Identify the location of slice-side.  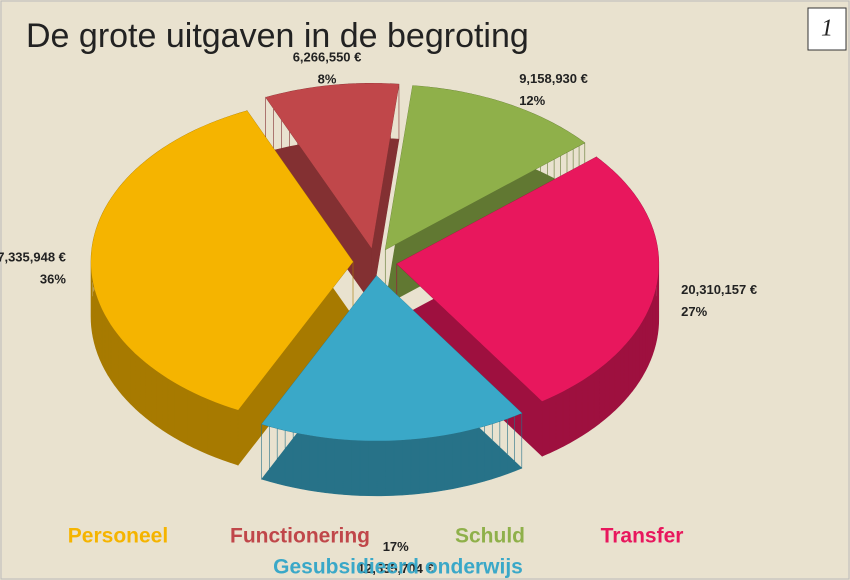
(392, 385).